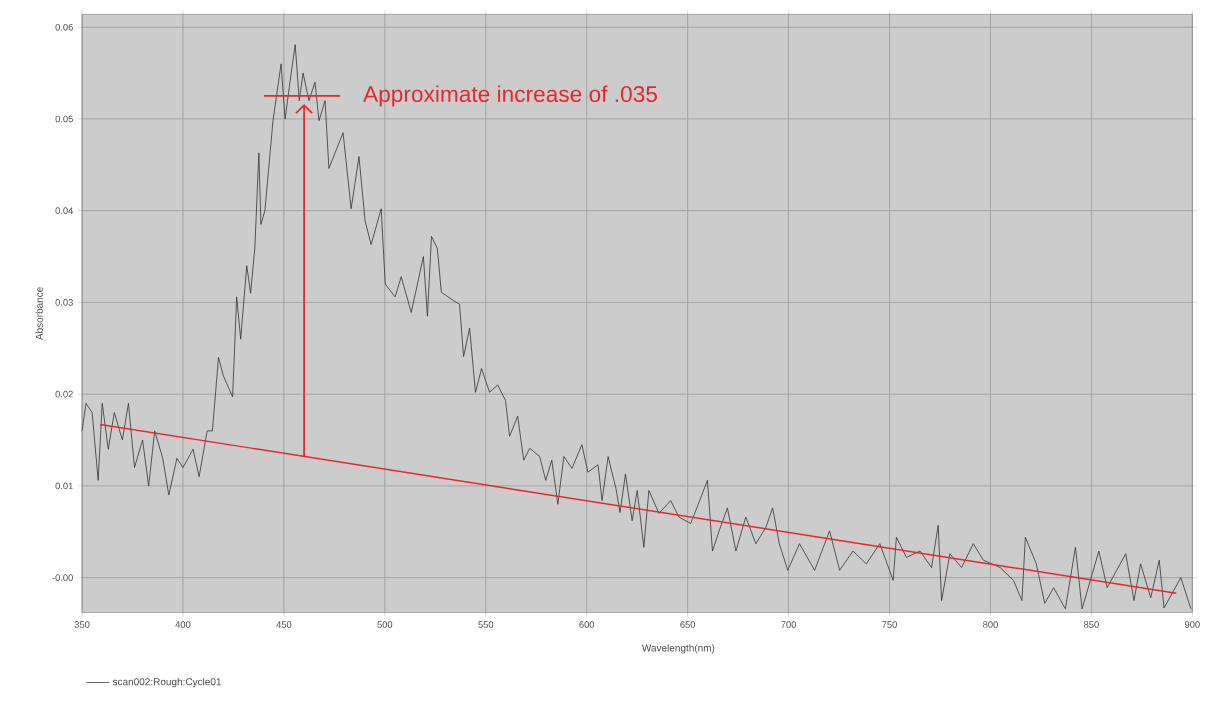  What do you see at coordinates (64, 486) in the screenshot?
I see `y-tick-label: 0.01` at bounding box center [64, 486].